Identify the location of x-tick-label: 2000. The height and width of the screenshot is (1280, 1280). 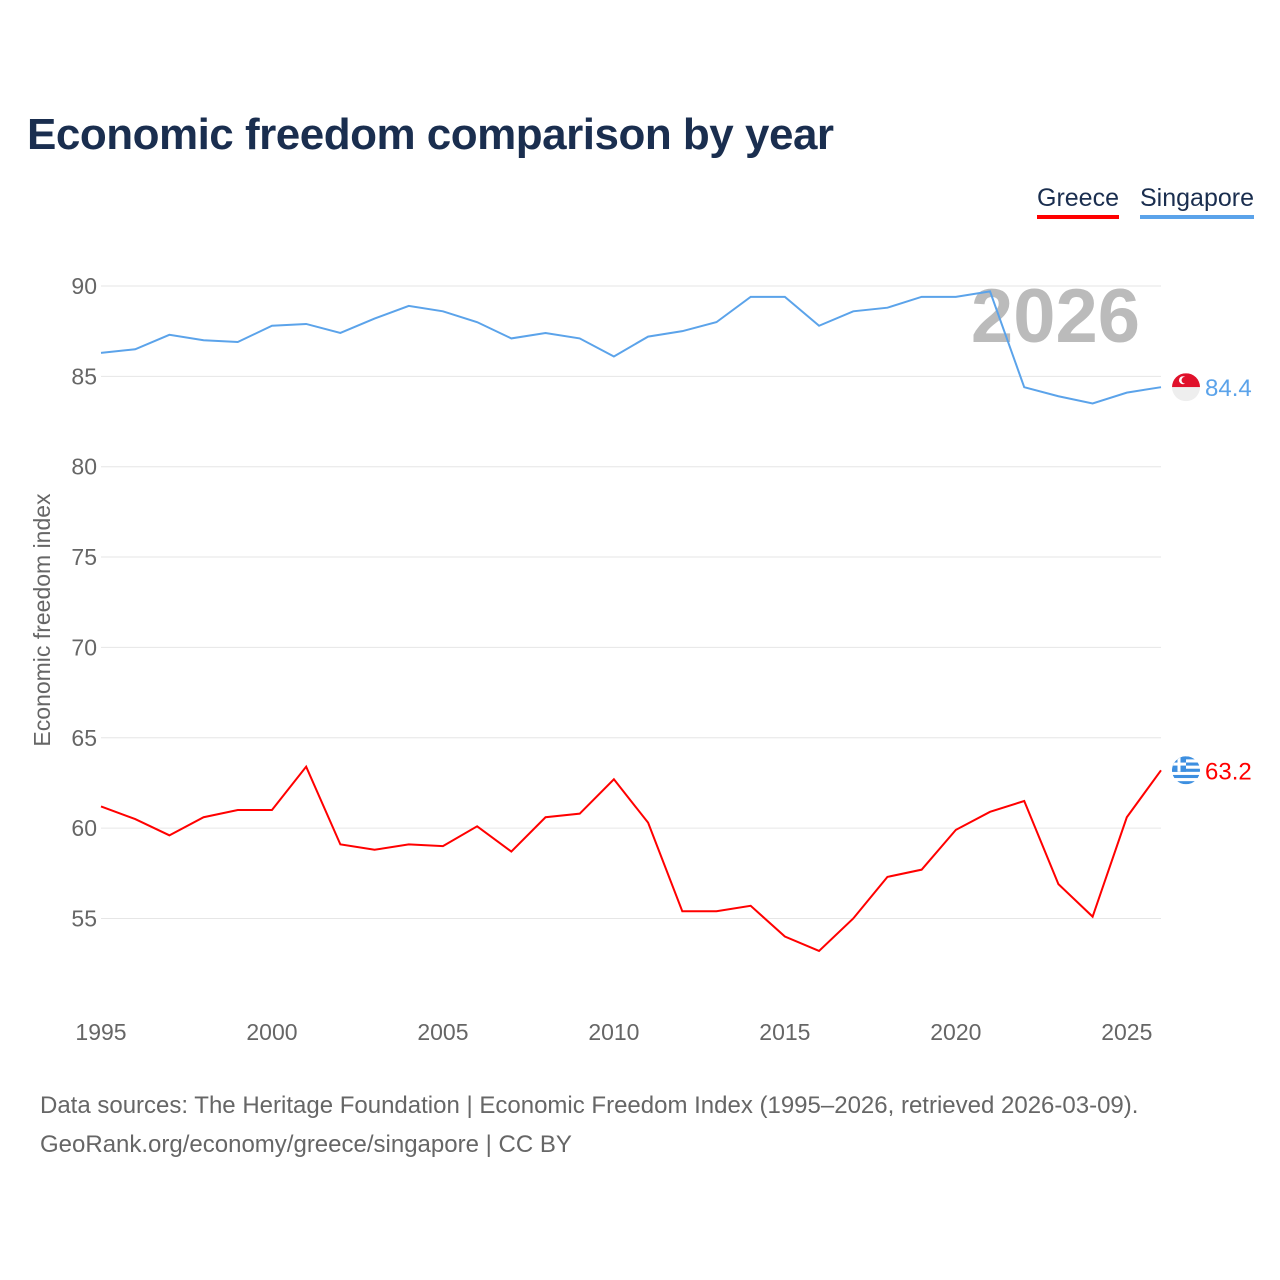
(271, 1032).